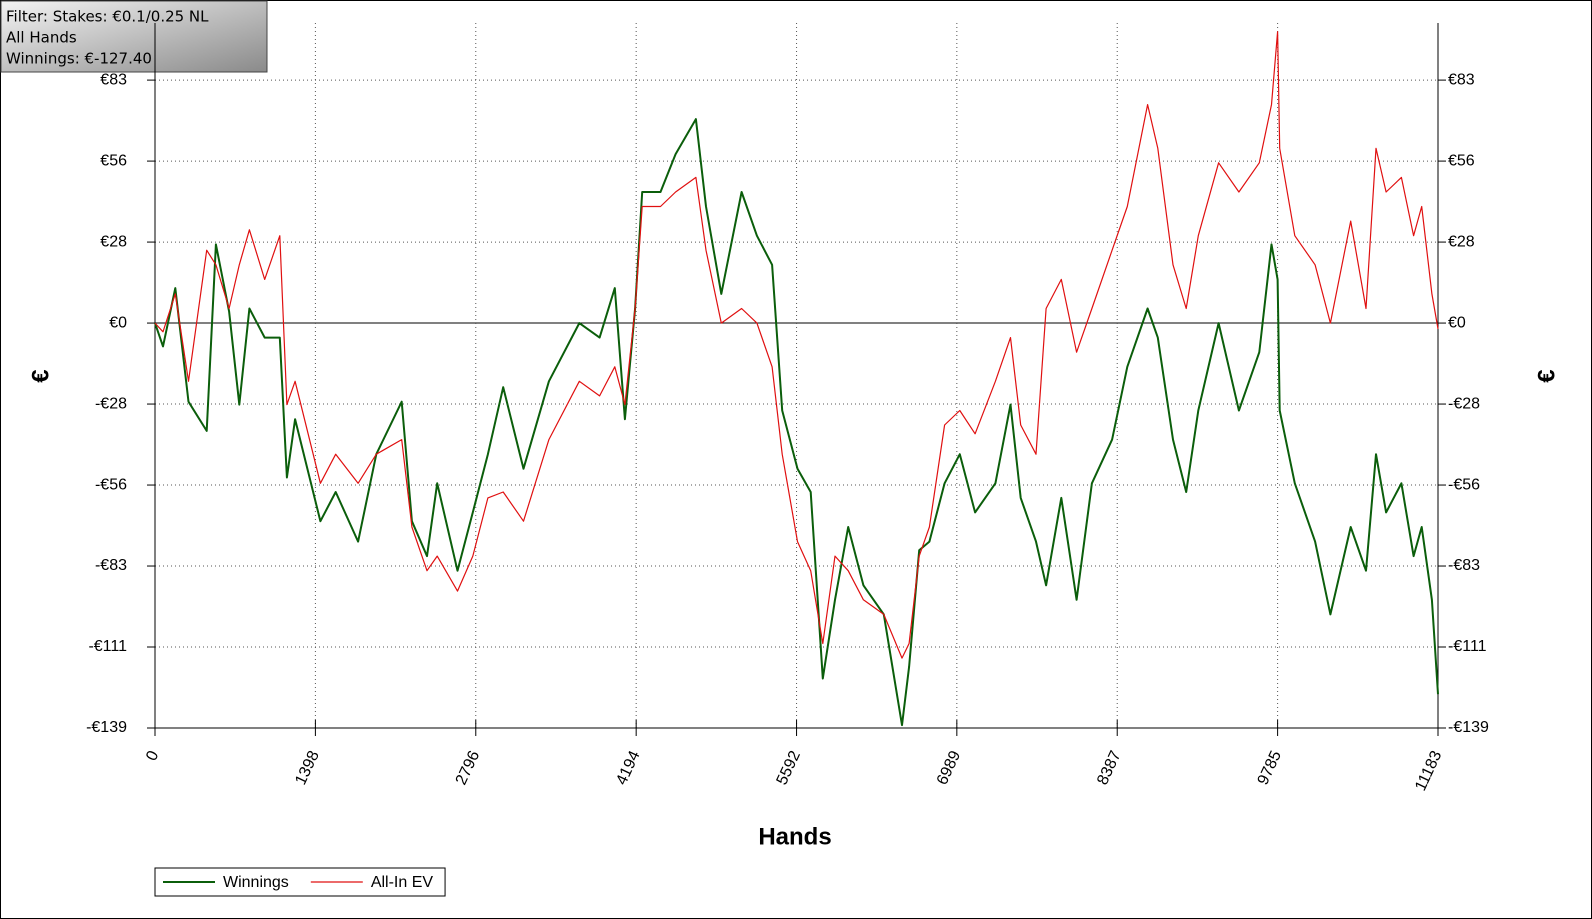 The image size is (1592, 919). I want to click on y2-tick-label: €83, so click(1461, 79).